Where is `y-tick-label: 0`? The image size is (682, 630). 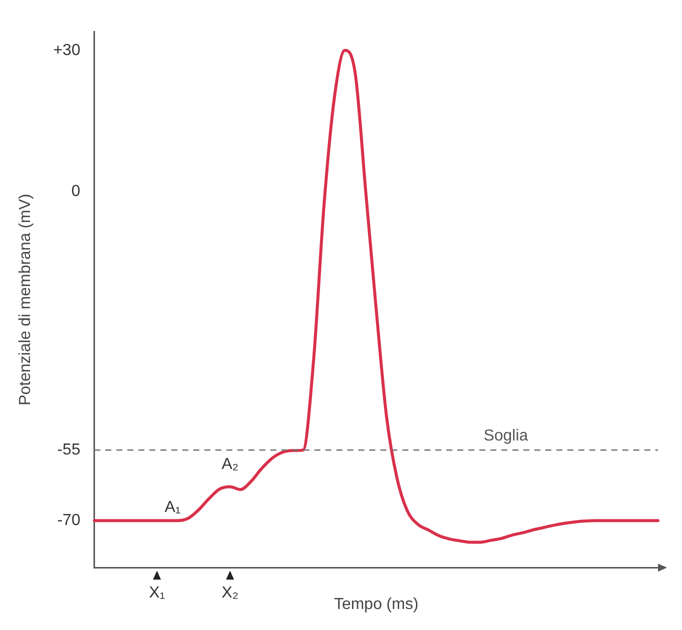 y-tick-label: 0 is located at coordinates (75, 191).